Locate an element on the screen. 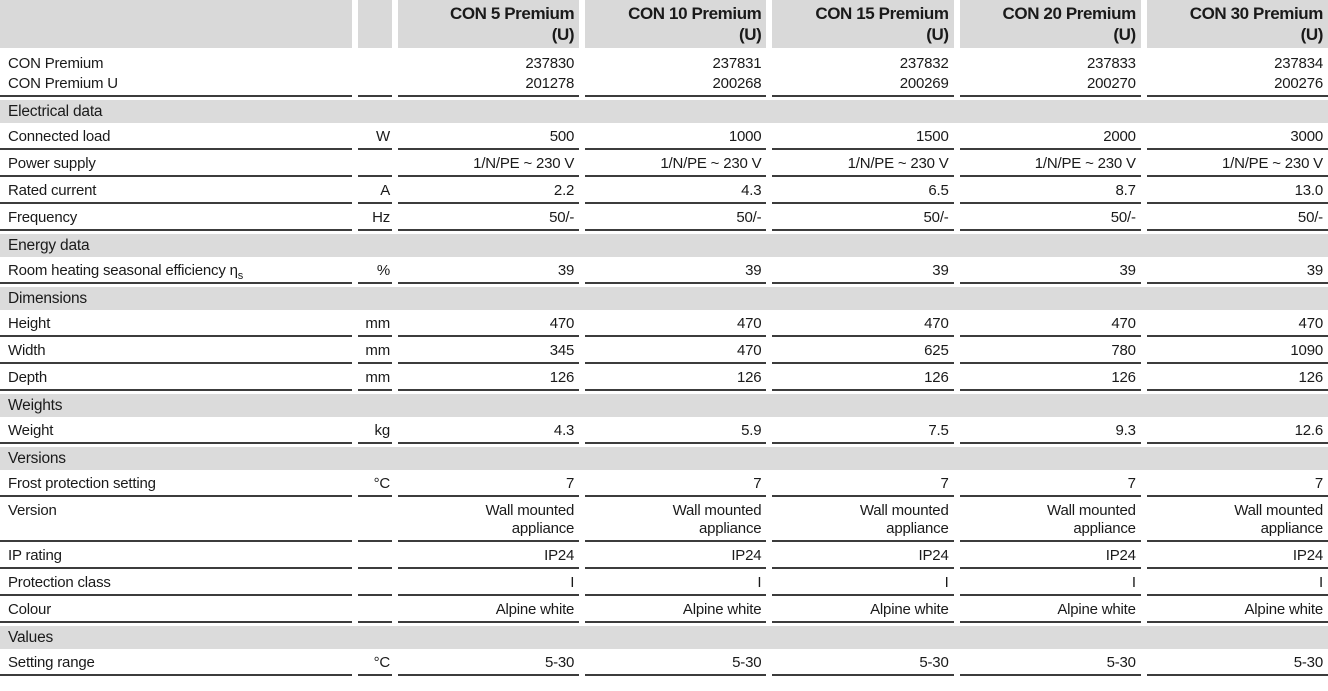  product-name: CON 5 Premium is located at coordinates (512, 13).